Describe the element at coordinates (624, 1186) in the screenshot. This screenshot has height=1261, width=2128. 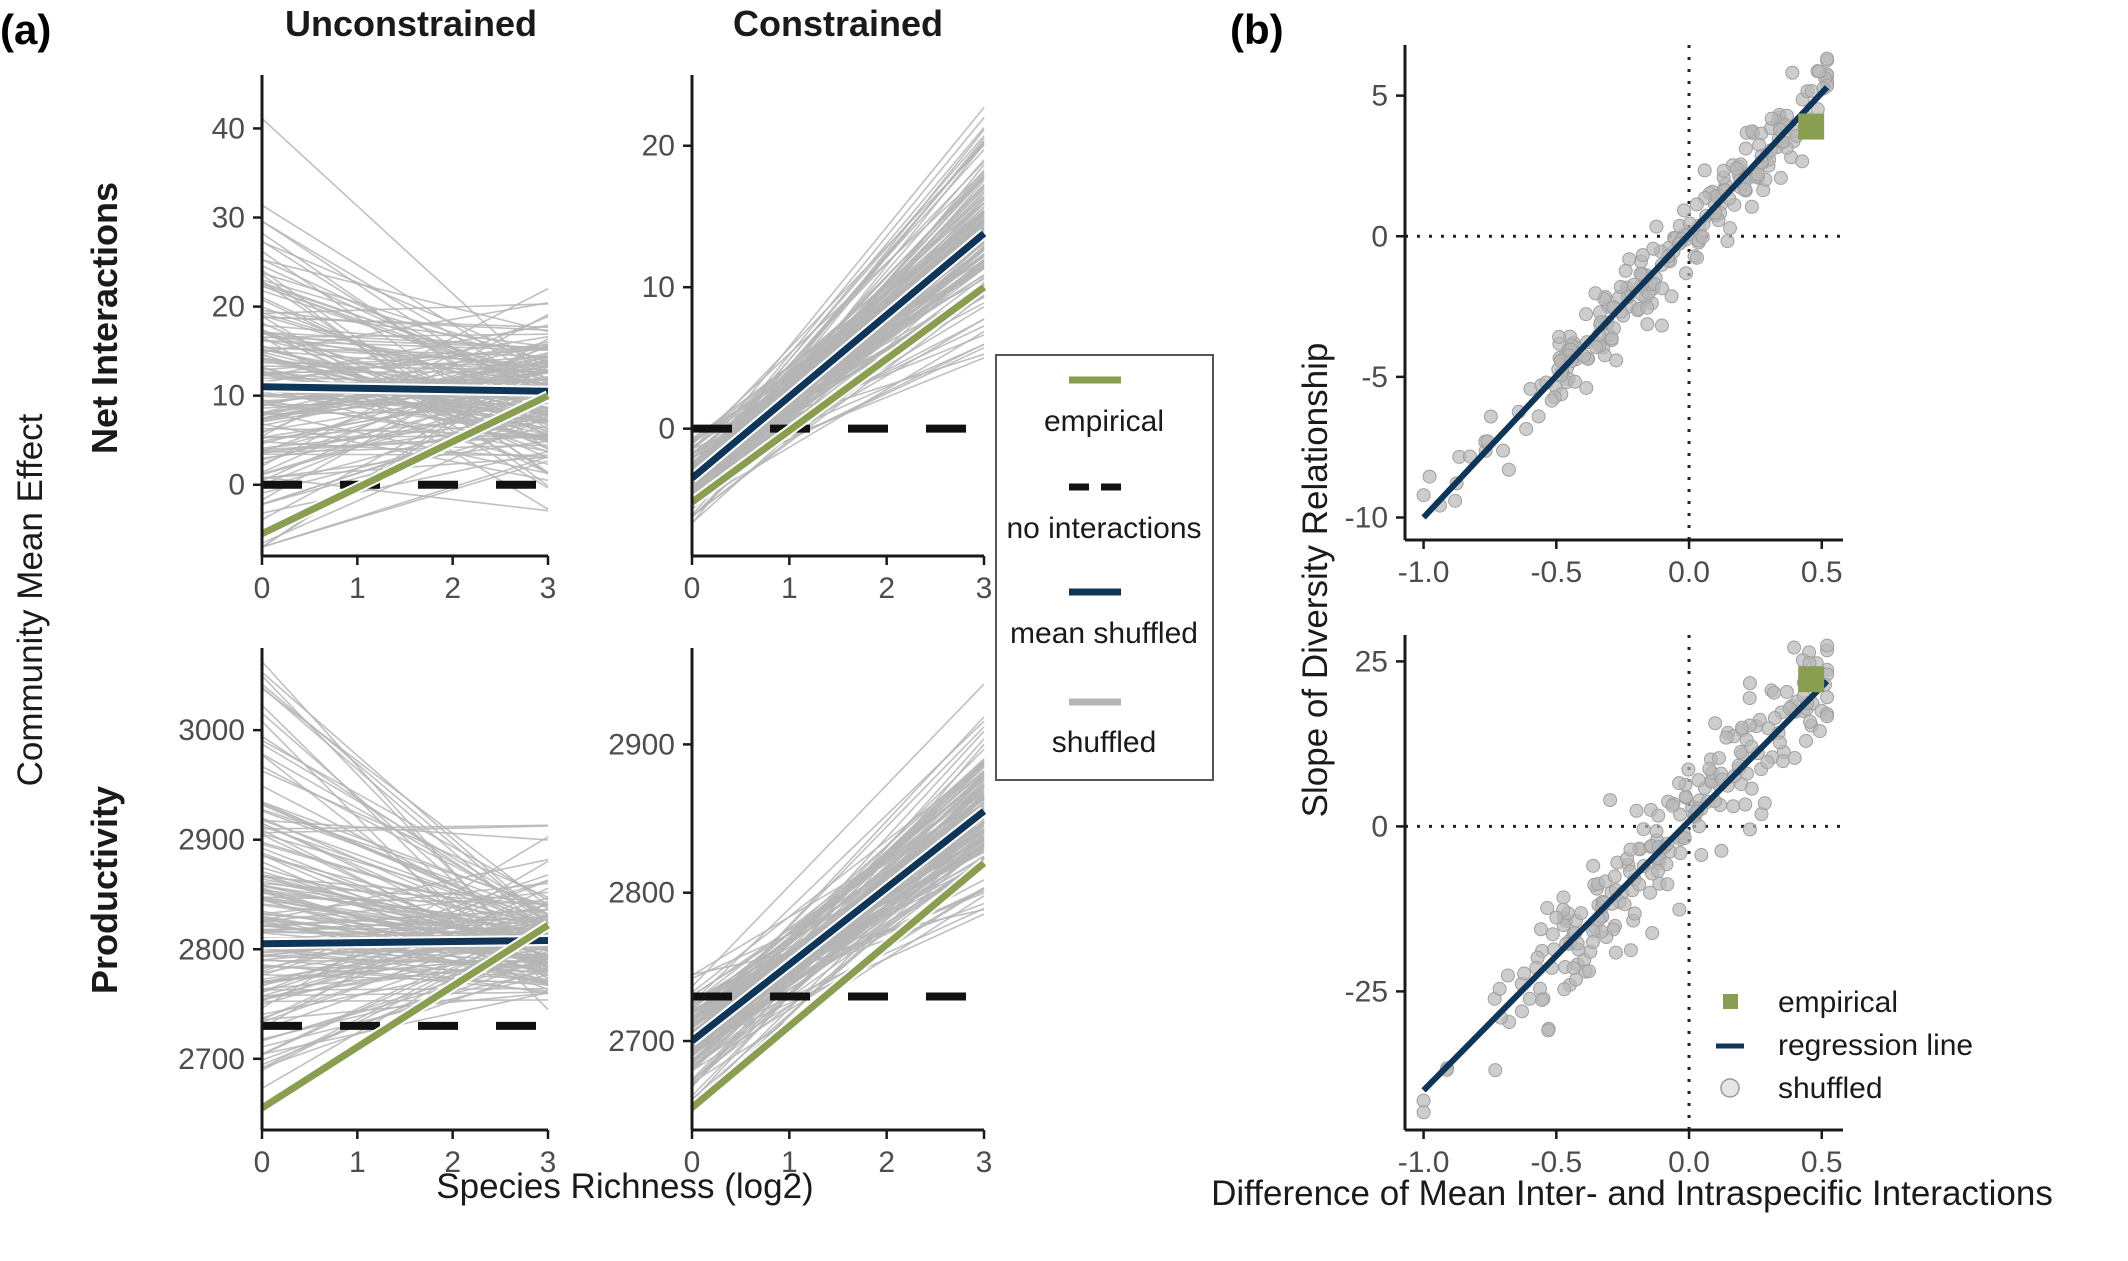
I see `a-x-axis-label: Species Richness (log2)` at that location.